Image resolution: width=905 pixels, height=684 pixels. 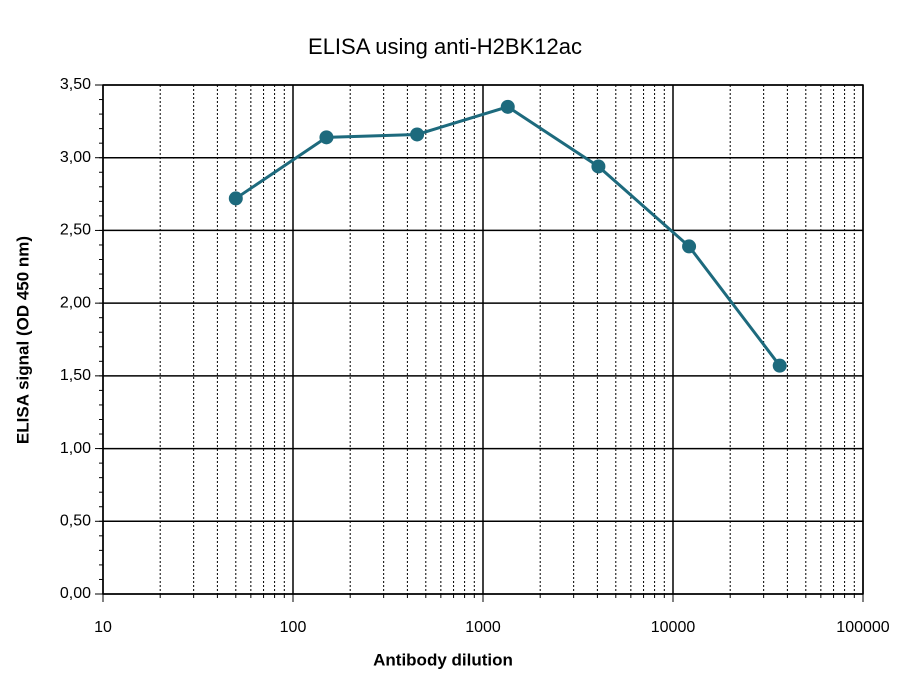 What do you see at coordinates (75, 375) in the screenshot?
I see `y-tick-label: 1,50` at bounding box center [75, 375].